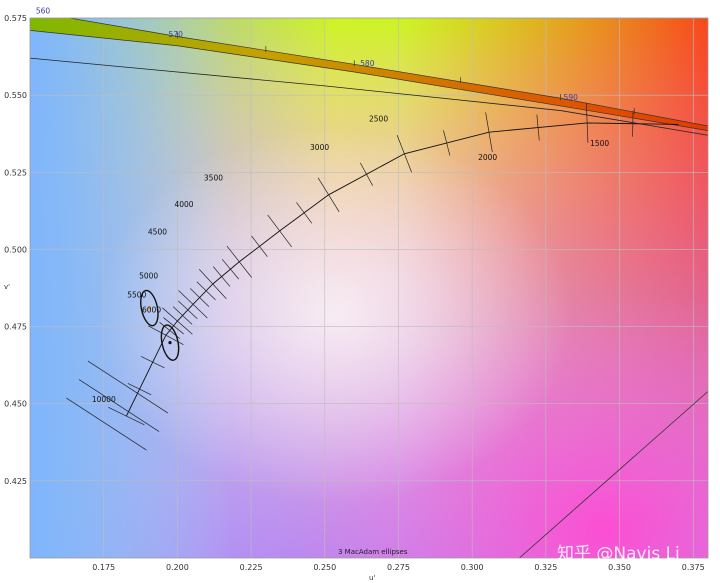 This screenshot has height=583, width=720. Describe the element at coordinates (148, 276) in the screenshot. I see `cct-label: 5000` at that location.